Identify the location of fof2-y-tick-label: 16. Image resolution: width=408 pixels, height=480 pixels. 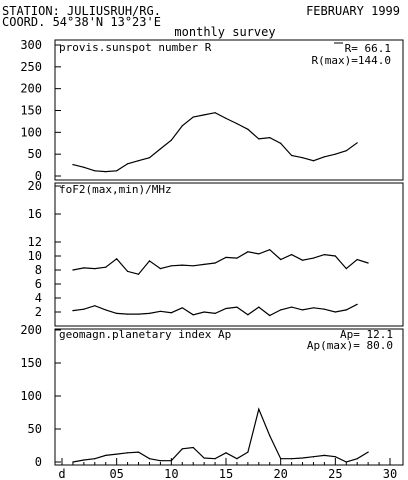
(35, 214).